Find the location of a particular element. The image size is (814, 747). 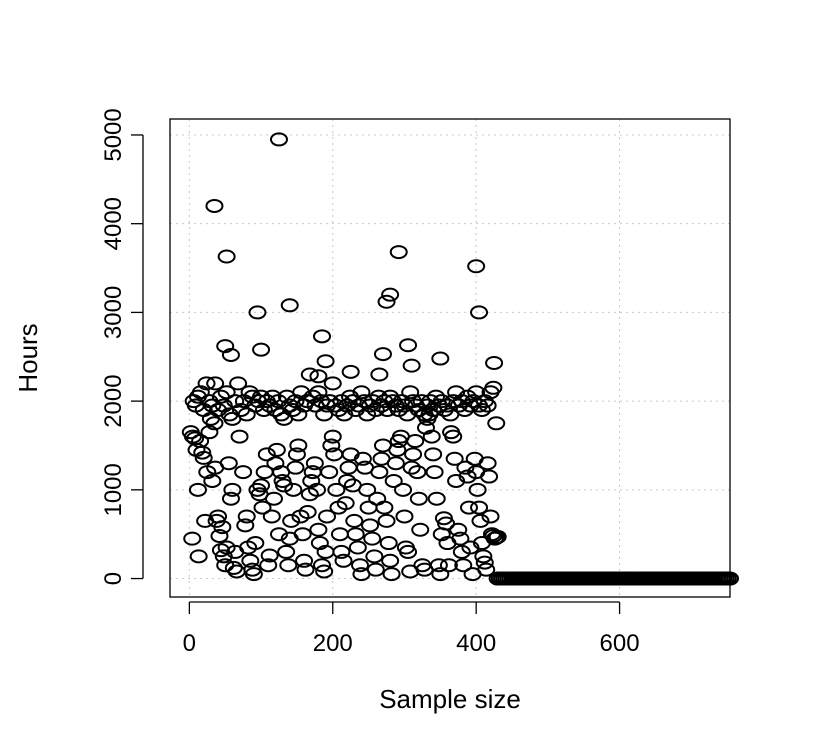

y-tick-label: 1000 is located at coordinates (113, 489).